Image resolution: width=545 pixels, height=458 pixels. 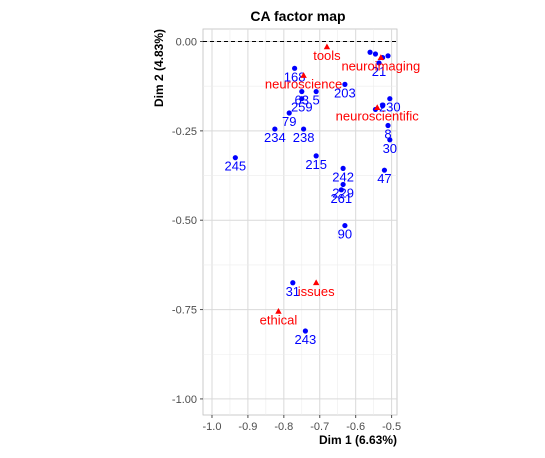 What do you see at coordinates (379, 71) in the screenshot?
I see `row-point-label: 21` at bounding box center [379, 71].